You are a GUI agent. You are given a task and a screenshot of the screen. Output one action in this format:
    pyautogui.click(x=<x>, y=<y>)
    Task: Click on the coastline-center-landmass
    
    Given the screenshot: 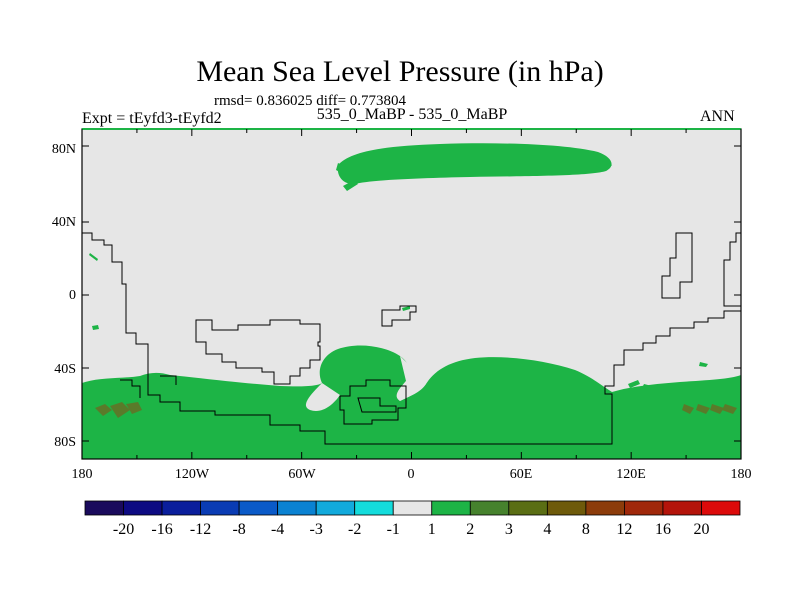 What is the action you would take?
    pyautogui.click(x=258, y=352)
    